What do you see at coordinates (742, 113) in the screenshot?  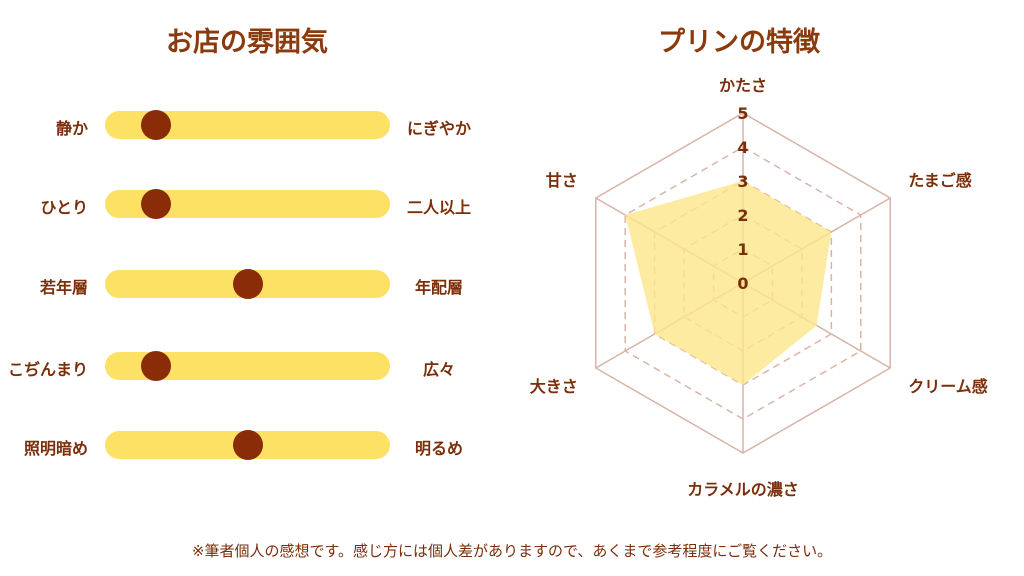 I see `tick-label: 5` at bounding box center [742, 113].